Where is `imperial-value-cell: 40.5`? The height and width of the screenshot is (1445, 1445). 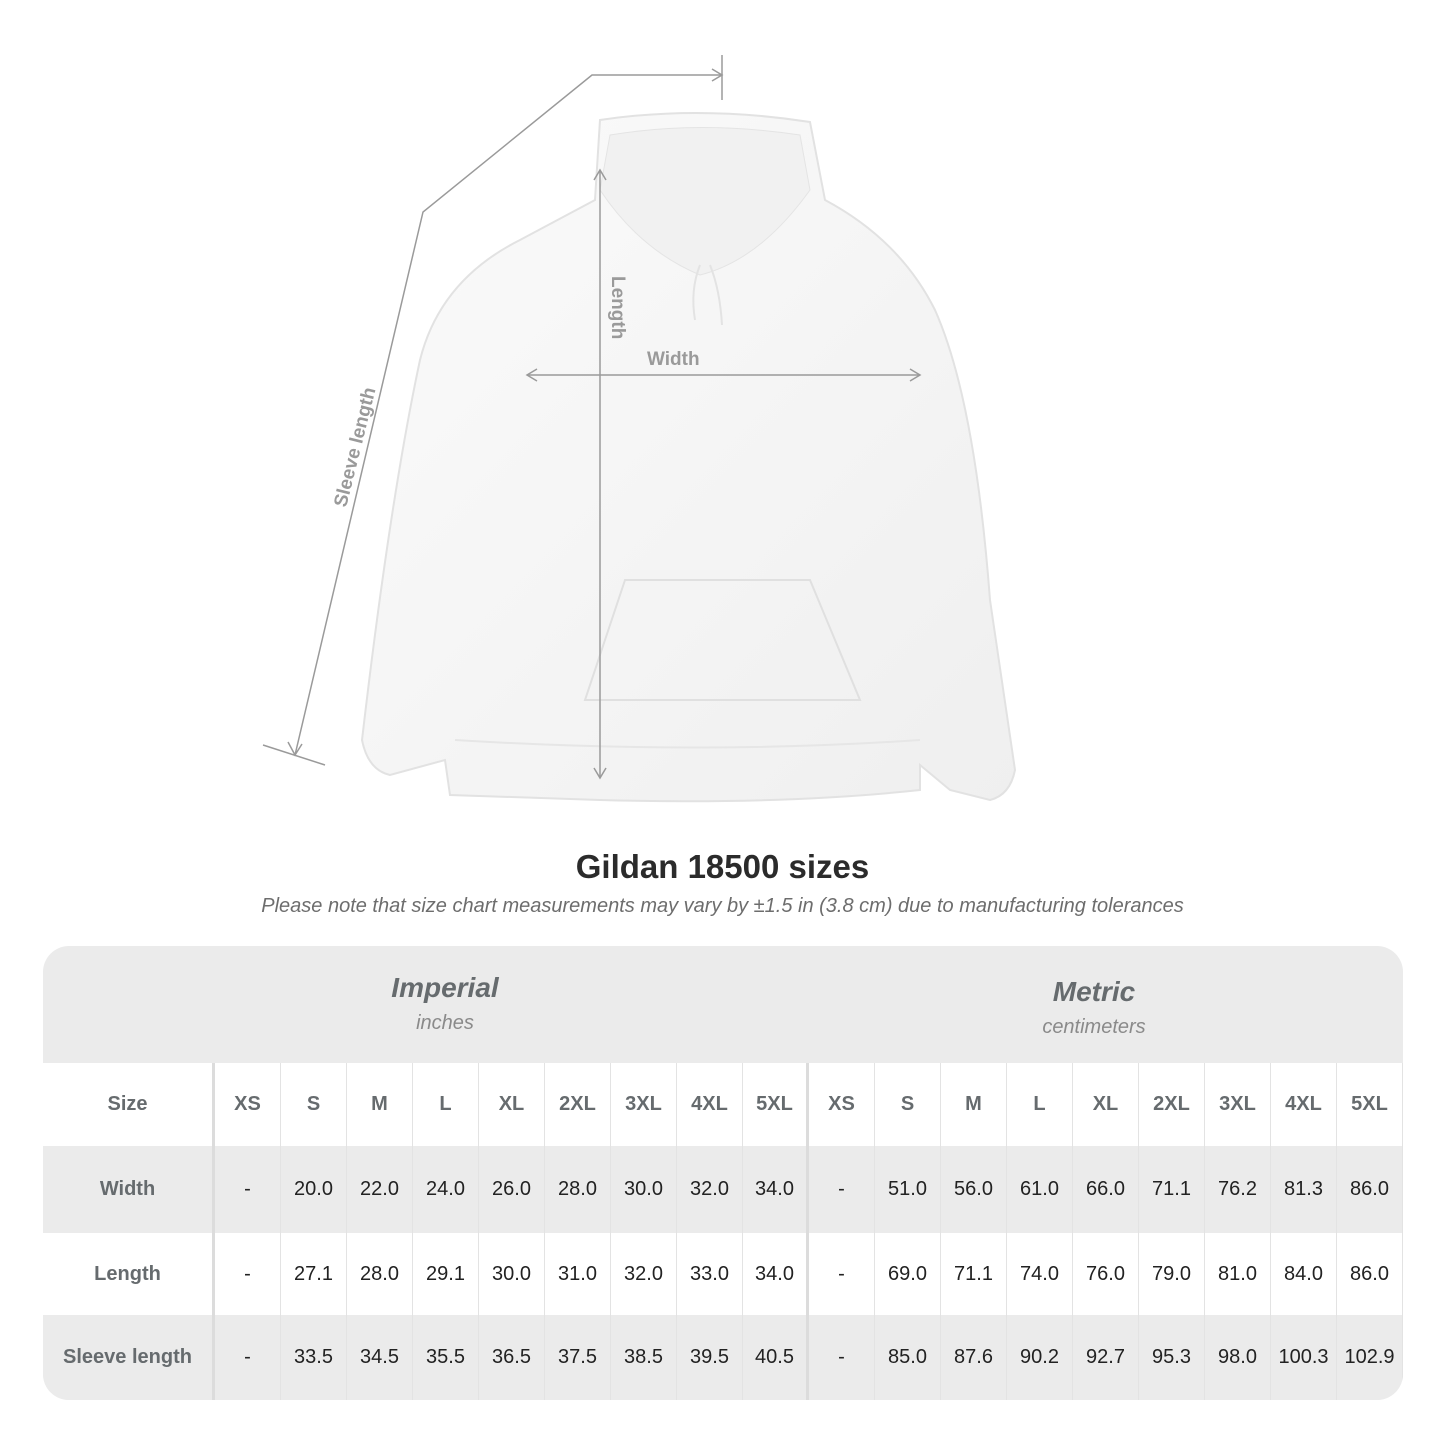
imperial-value-cell: 40.5 is located at coordinates (776, 1357).